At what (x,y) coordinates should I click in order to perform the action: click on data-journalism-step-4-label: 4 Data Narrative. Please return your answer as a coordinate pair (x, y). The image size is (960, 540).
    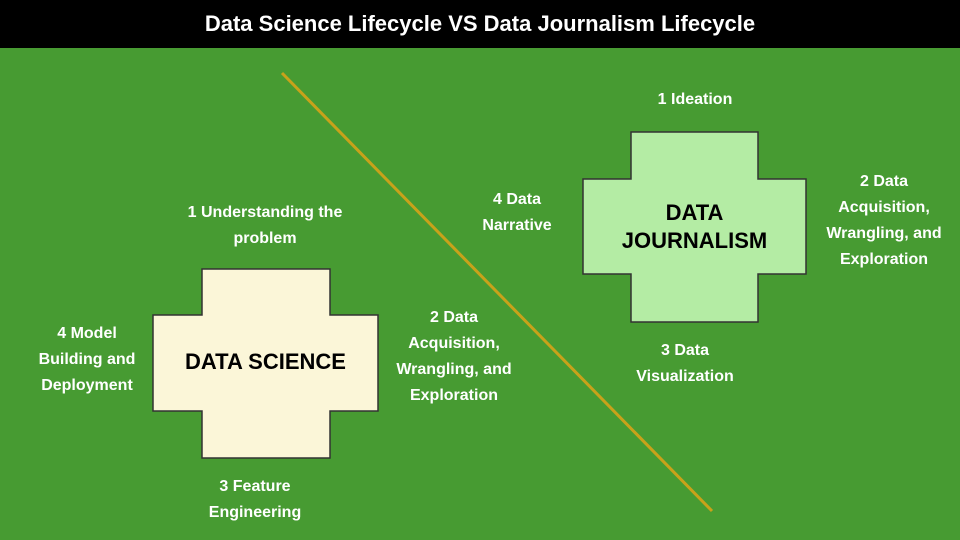
    Looking at the image, I should click on (517, 212).